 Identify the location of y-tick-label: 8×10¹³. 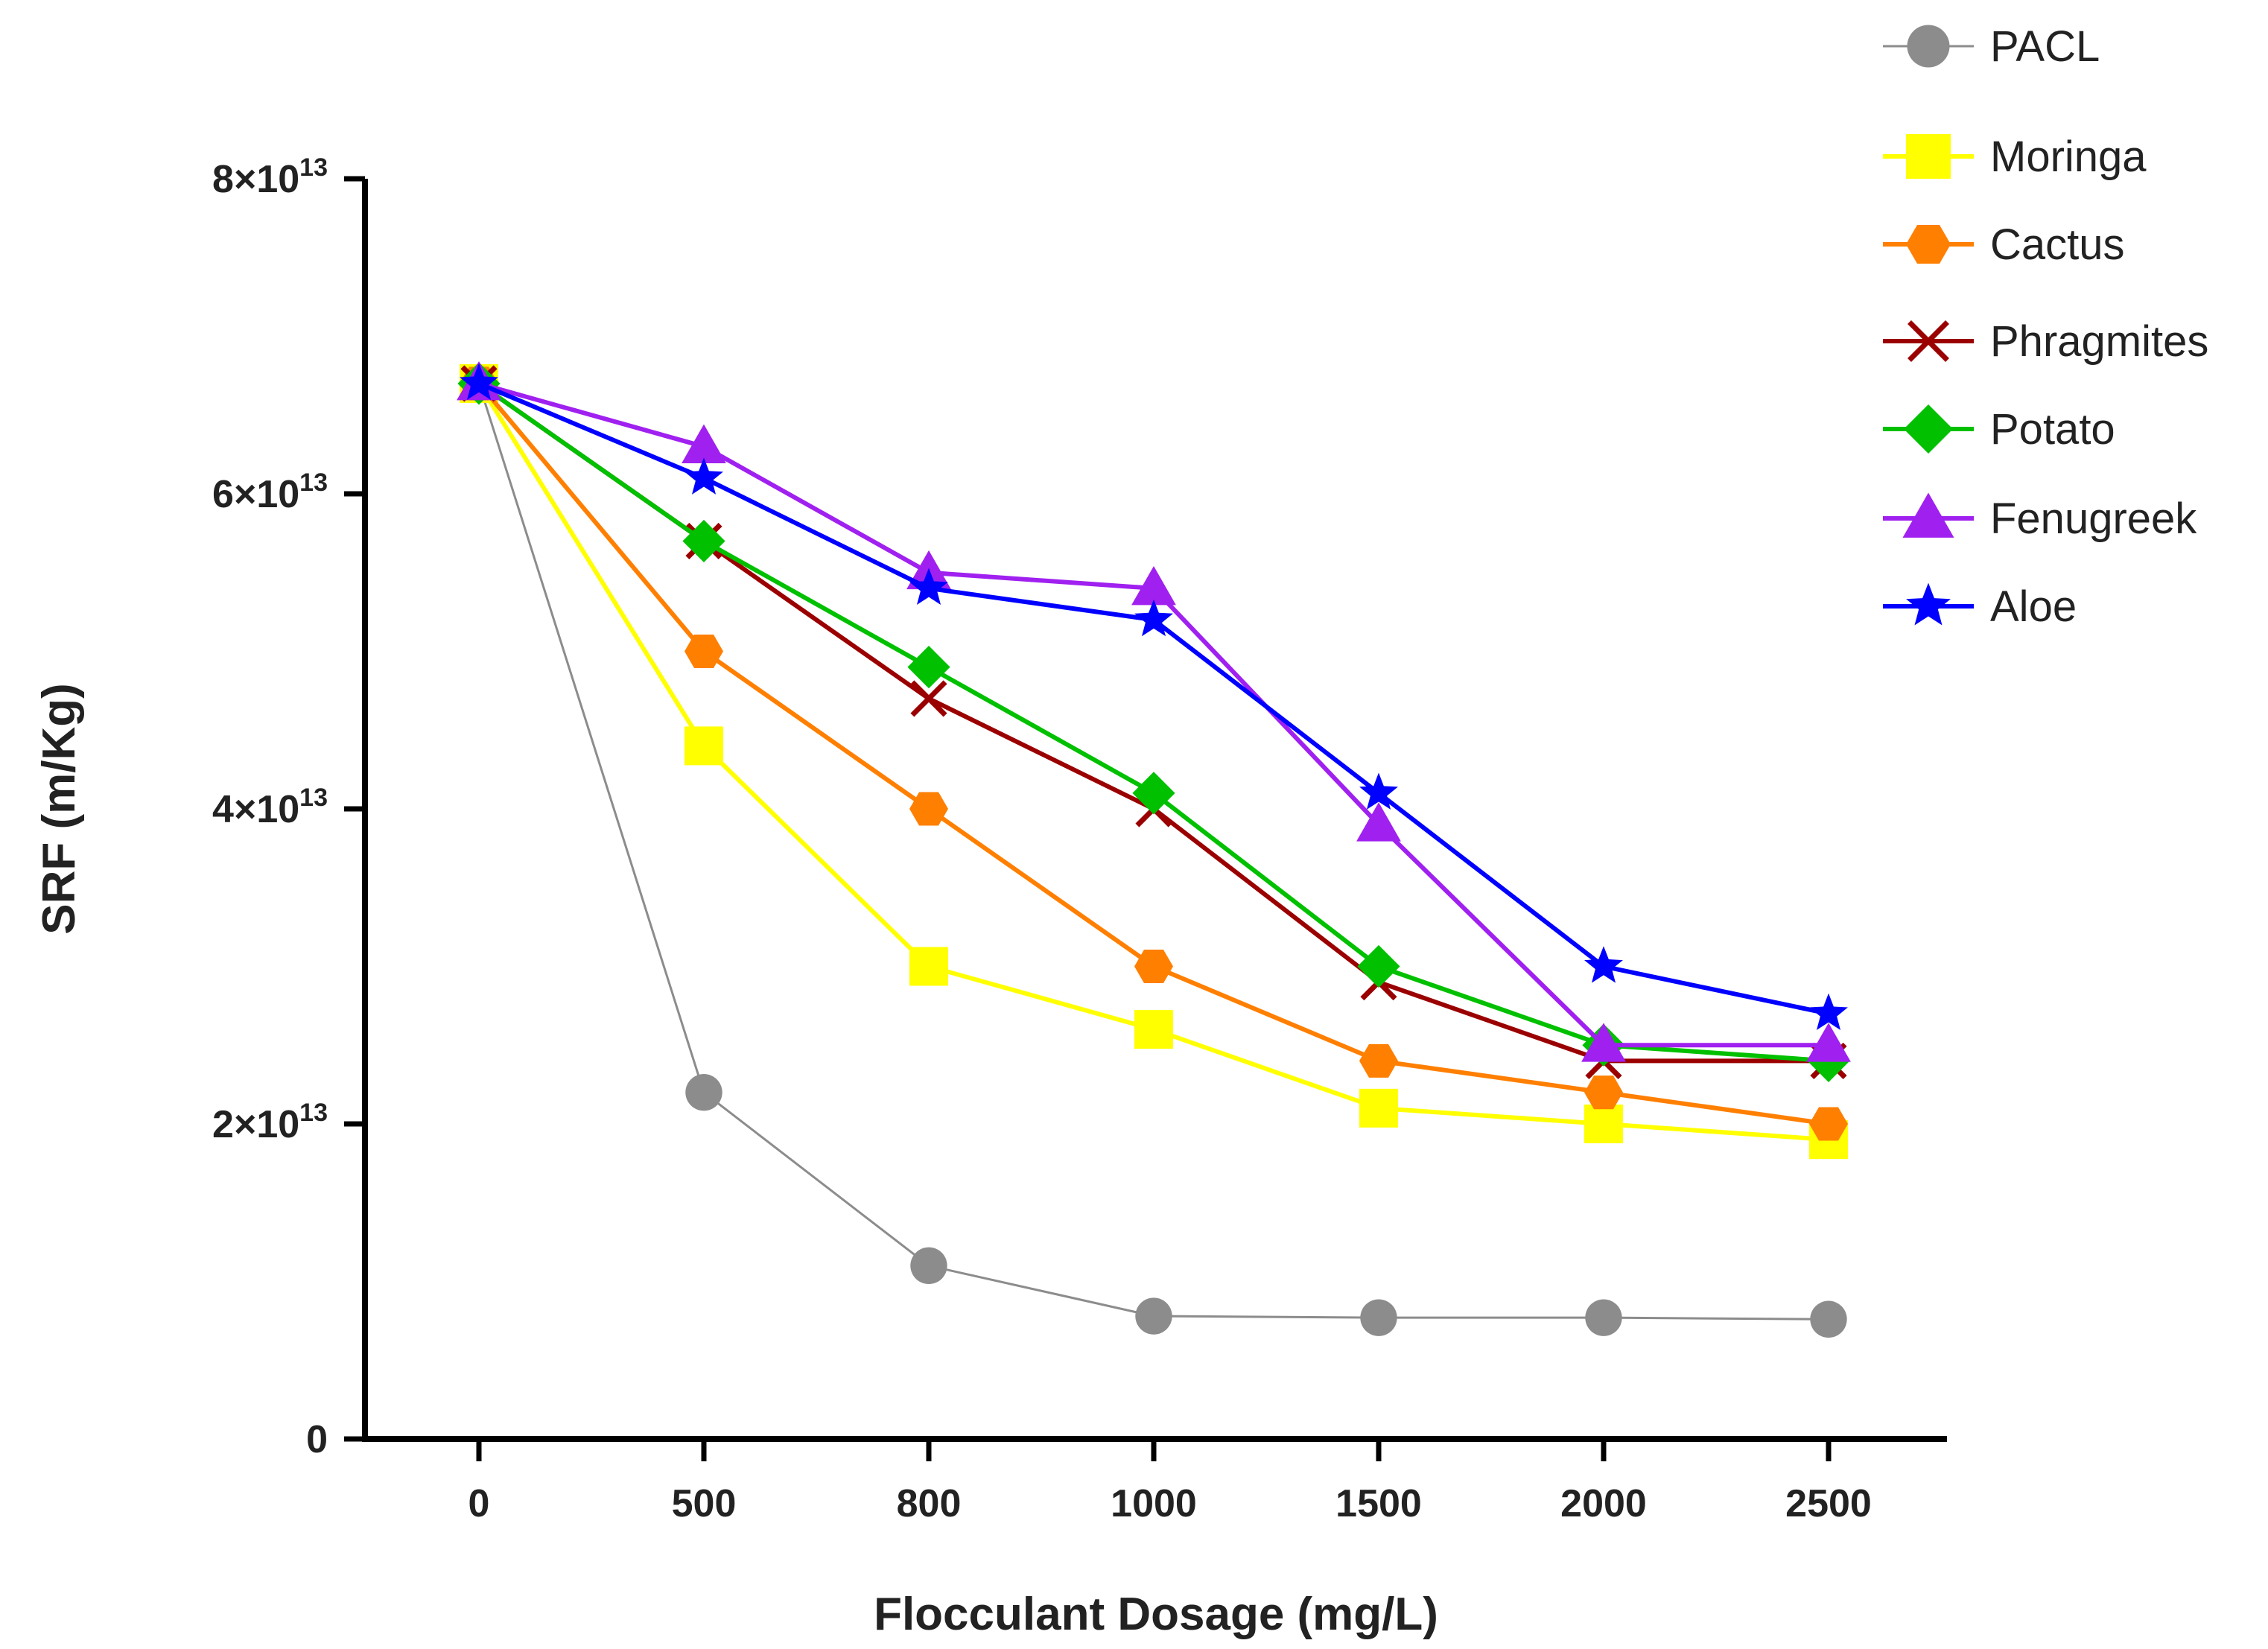
(270, 177).